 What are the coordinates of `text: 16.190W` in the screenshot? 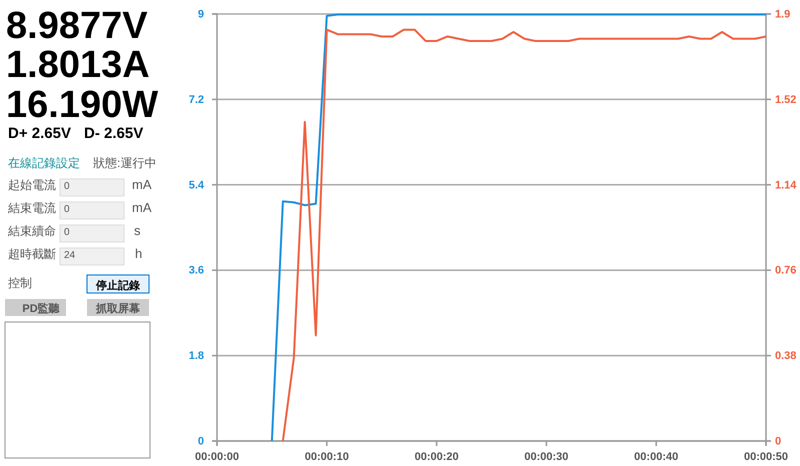 It's located at (82, 105).